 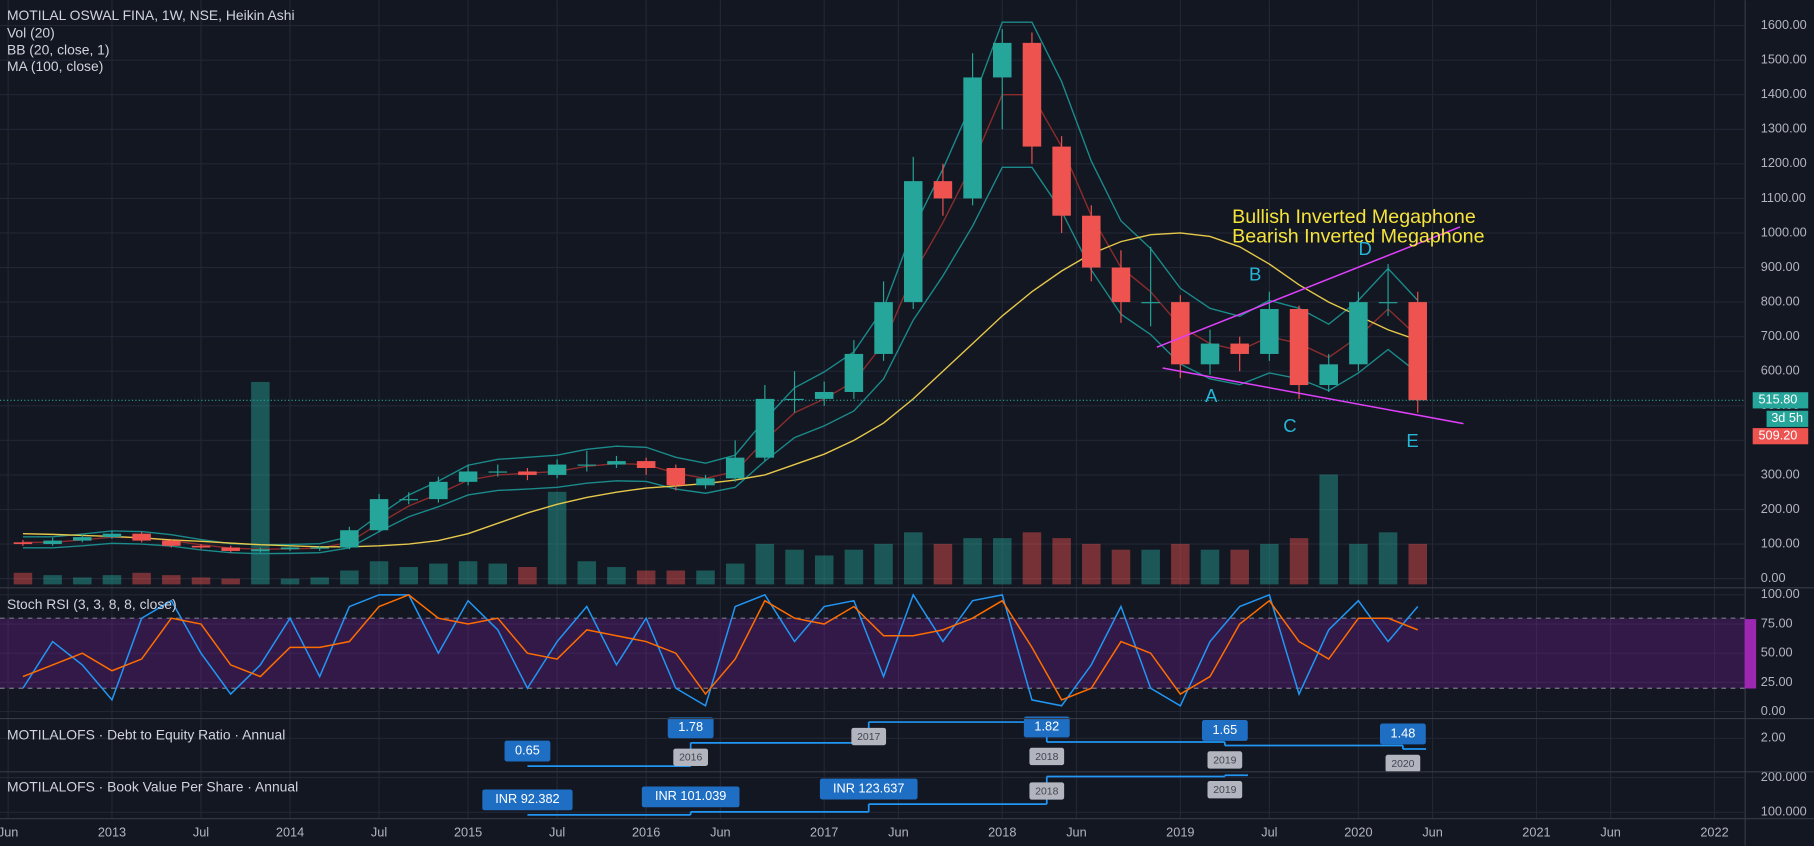 What do you see at coordinates (1364, 248) in the screenshot?
I see `point-label: D` at bounding box center [1364, 248].